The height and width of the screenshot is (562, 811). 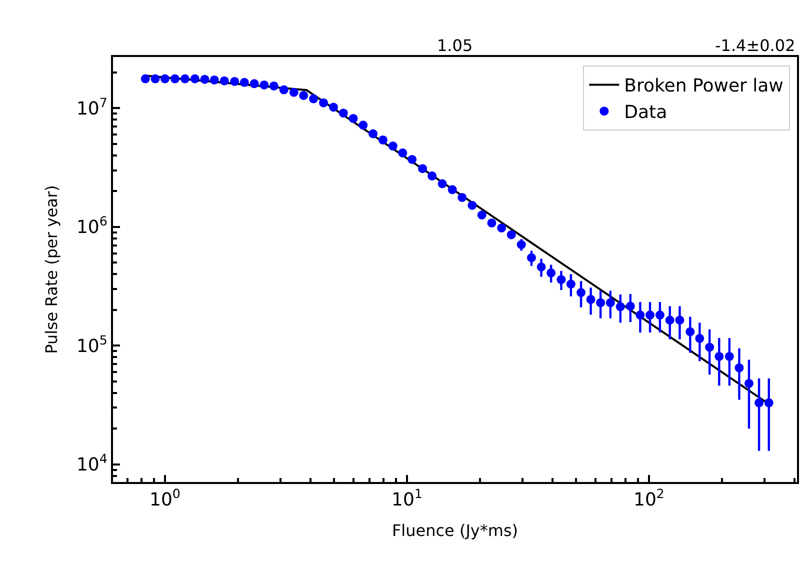 What do you see at coordinates (649, 498) in the screenshot?
I see `x-tick-label: 10$^{2}$` at bounding box center [649, 498].